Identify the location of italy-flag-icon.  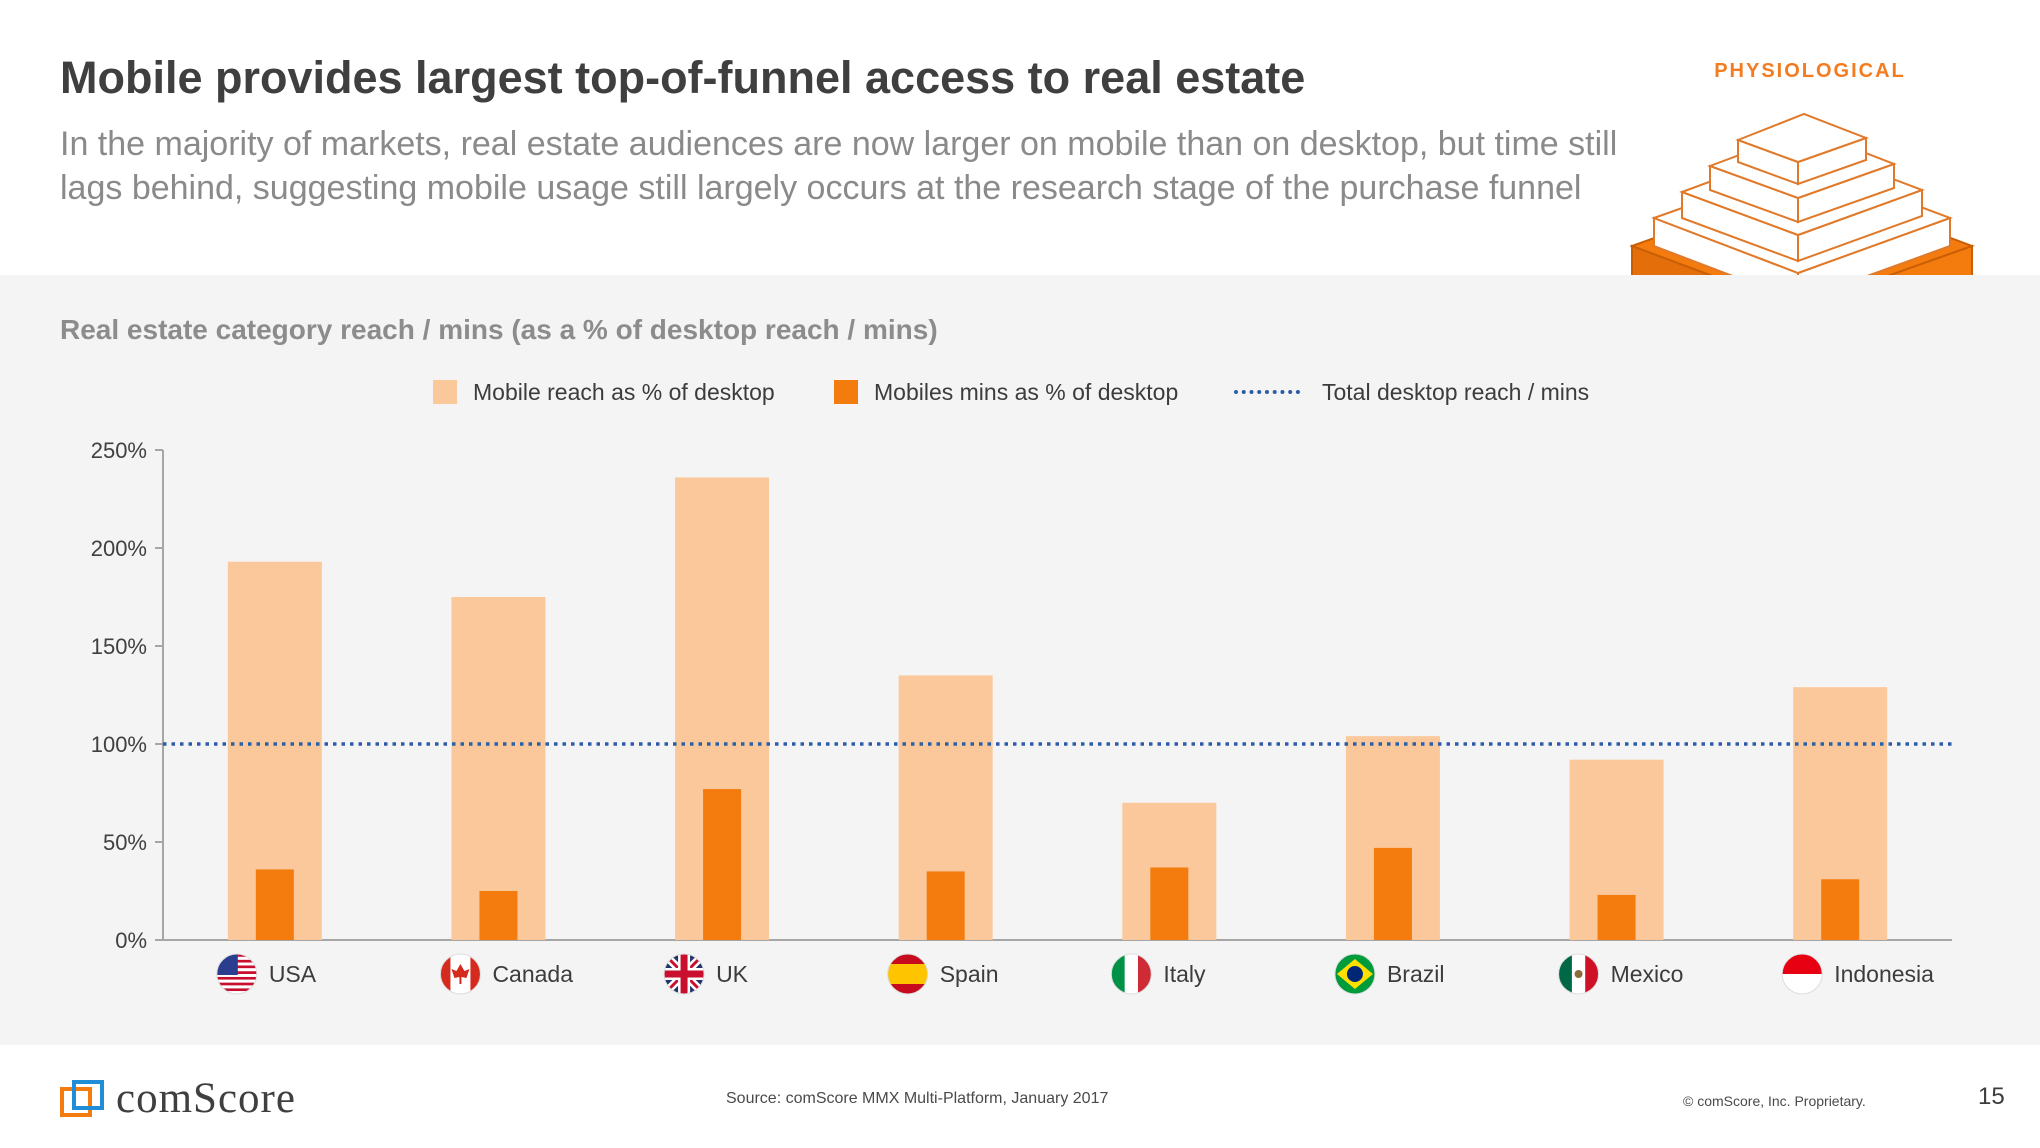
(1131, 974).